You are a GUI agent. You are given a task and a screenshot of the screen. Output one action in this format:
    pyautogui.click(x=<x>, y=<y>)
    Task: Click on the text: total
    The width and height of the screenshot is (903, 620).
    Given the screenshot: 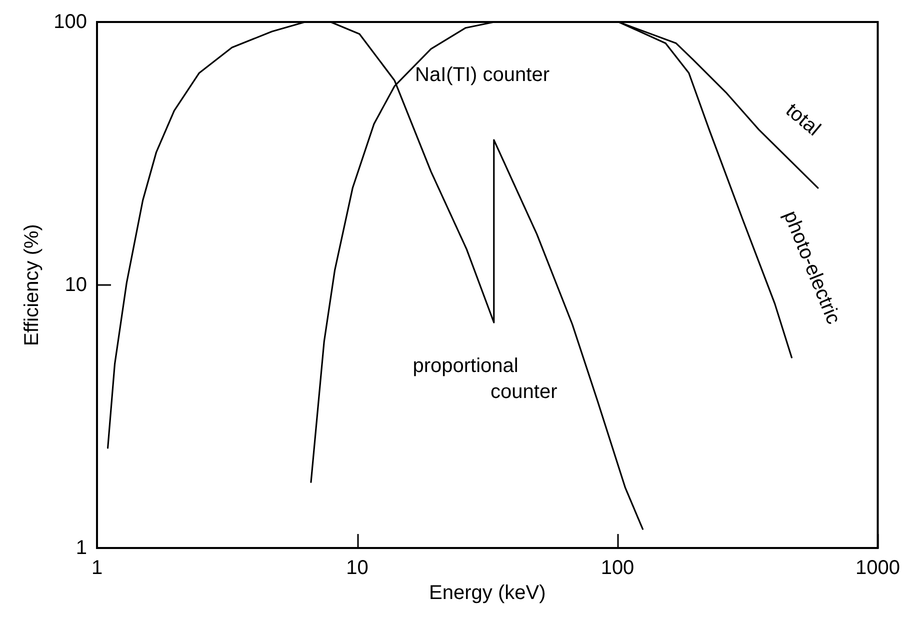 What is the action you would take?
    pyautogui.click(x=802, y=119)
    